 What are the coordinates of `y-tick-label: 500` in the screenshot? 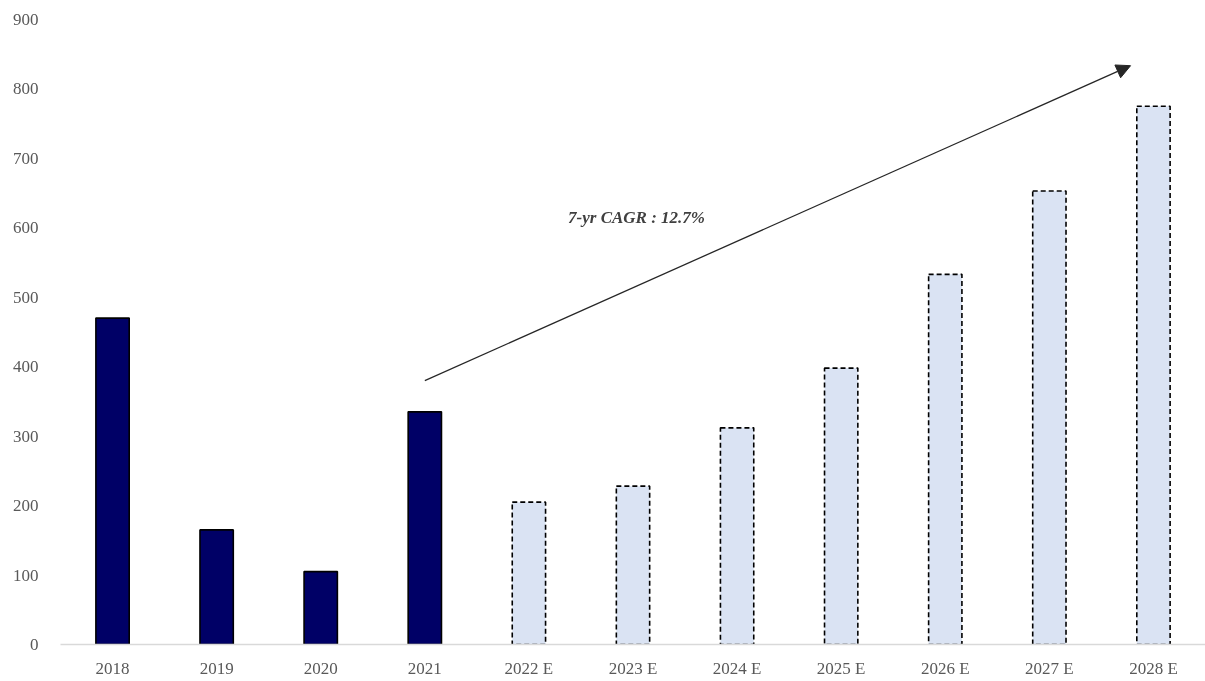 It's located at (26, 297).